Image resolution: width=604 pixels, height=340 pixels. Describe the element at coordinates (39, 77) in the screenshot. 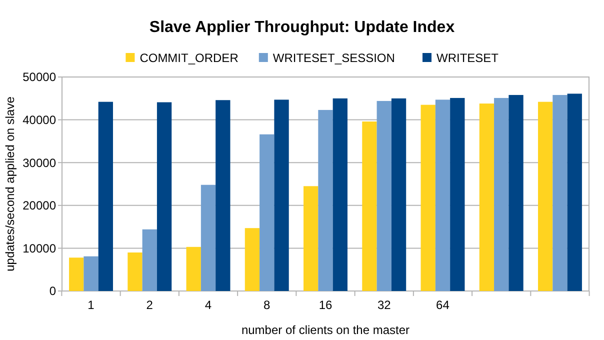

I see `y-tick-label: 50000` at that location.